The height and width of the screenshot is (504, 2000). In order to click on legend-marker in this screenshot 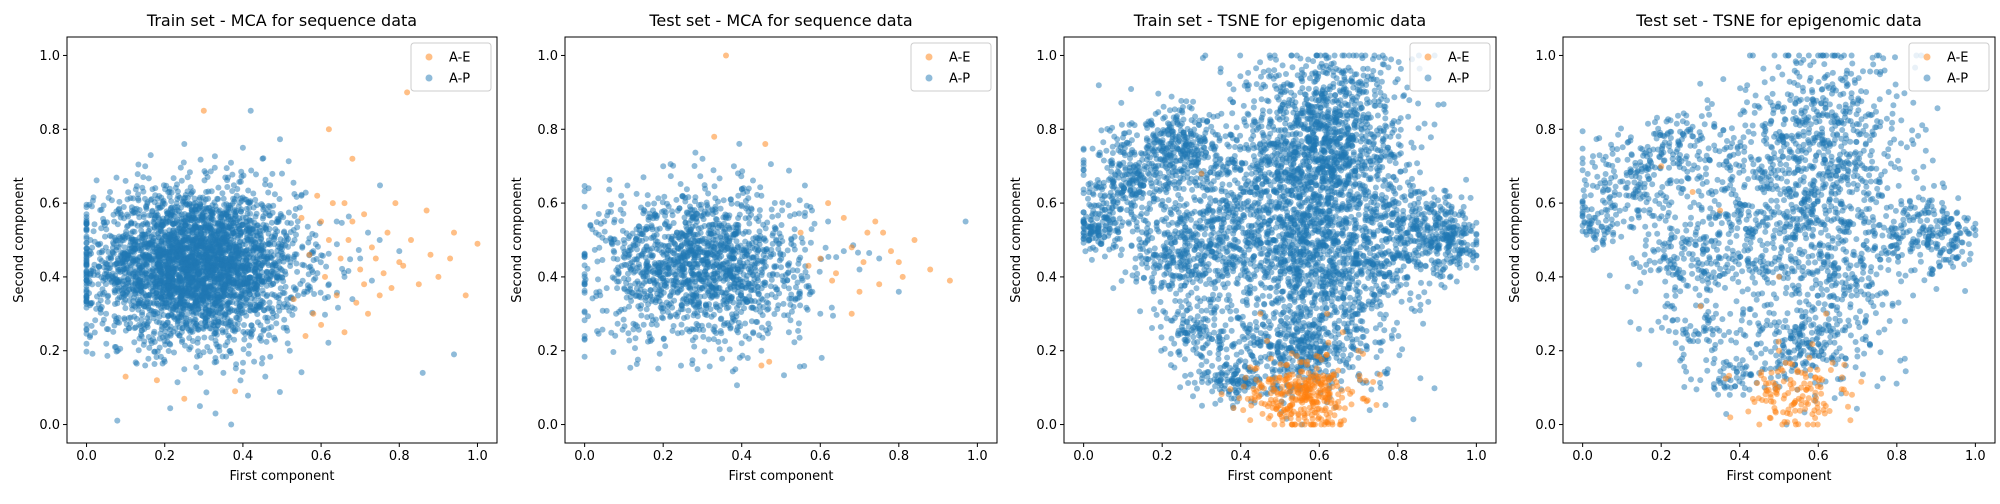, I will do `click(429, 78)`.